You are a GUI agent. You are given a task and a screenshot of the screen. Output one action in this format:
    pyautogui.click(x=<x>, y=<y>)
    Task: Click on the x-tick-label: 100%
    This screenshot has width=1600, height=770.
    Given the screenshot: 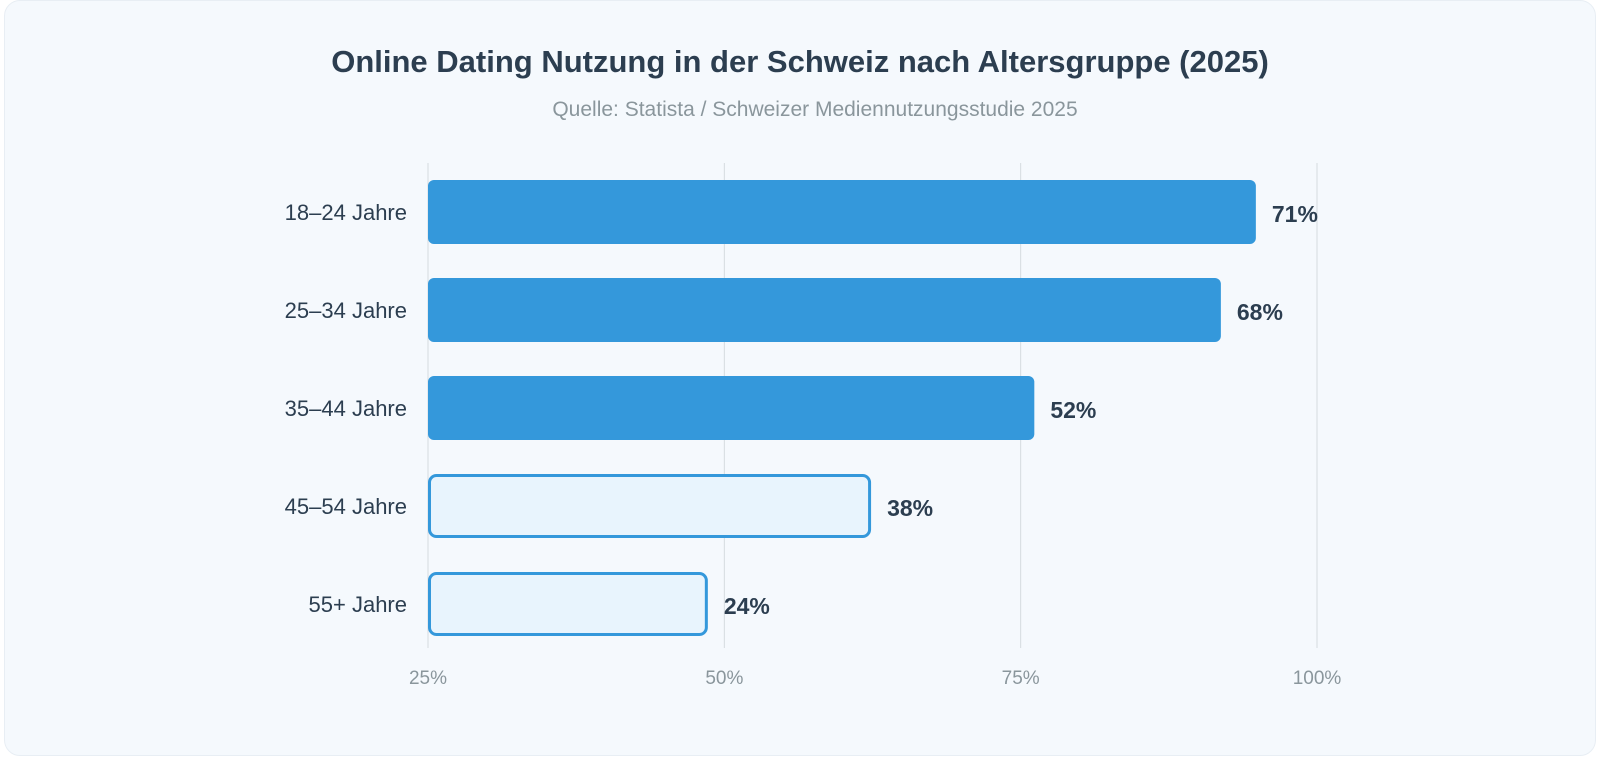 What is the action you would take?
    pyautogui.click(x=1317, y=678)
    